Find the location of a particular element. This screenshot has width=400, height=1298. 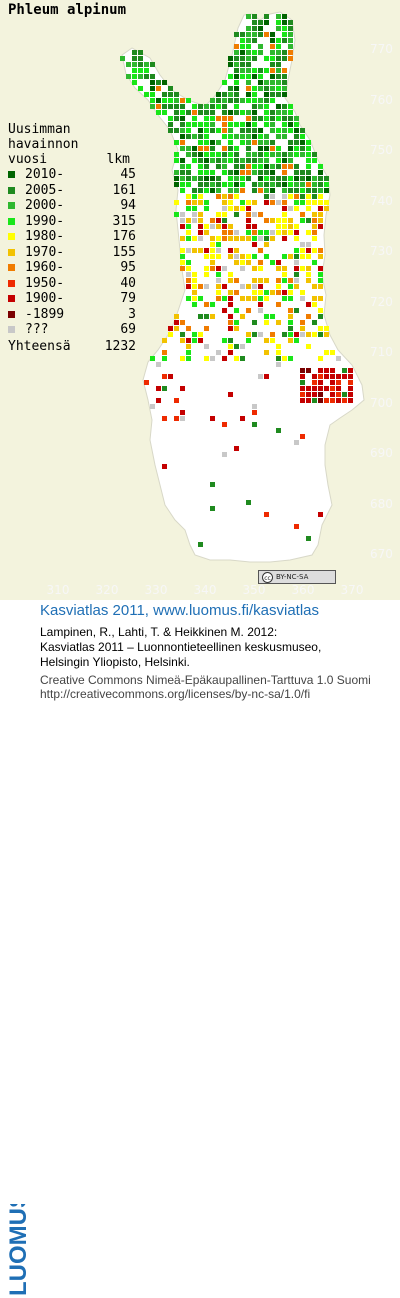

legend-row: ??? 69 is located at coordinates (72, 330).